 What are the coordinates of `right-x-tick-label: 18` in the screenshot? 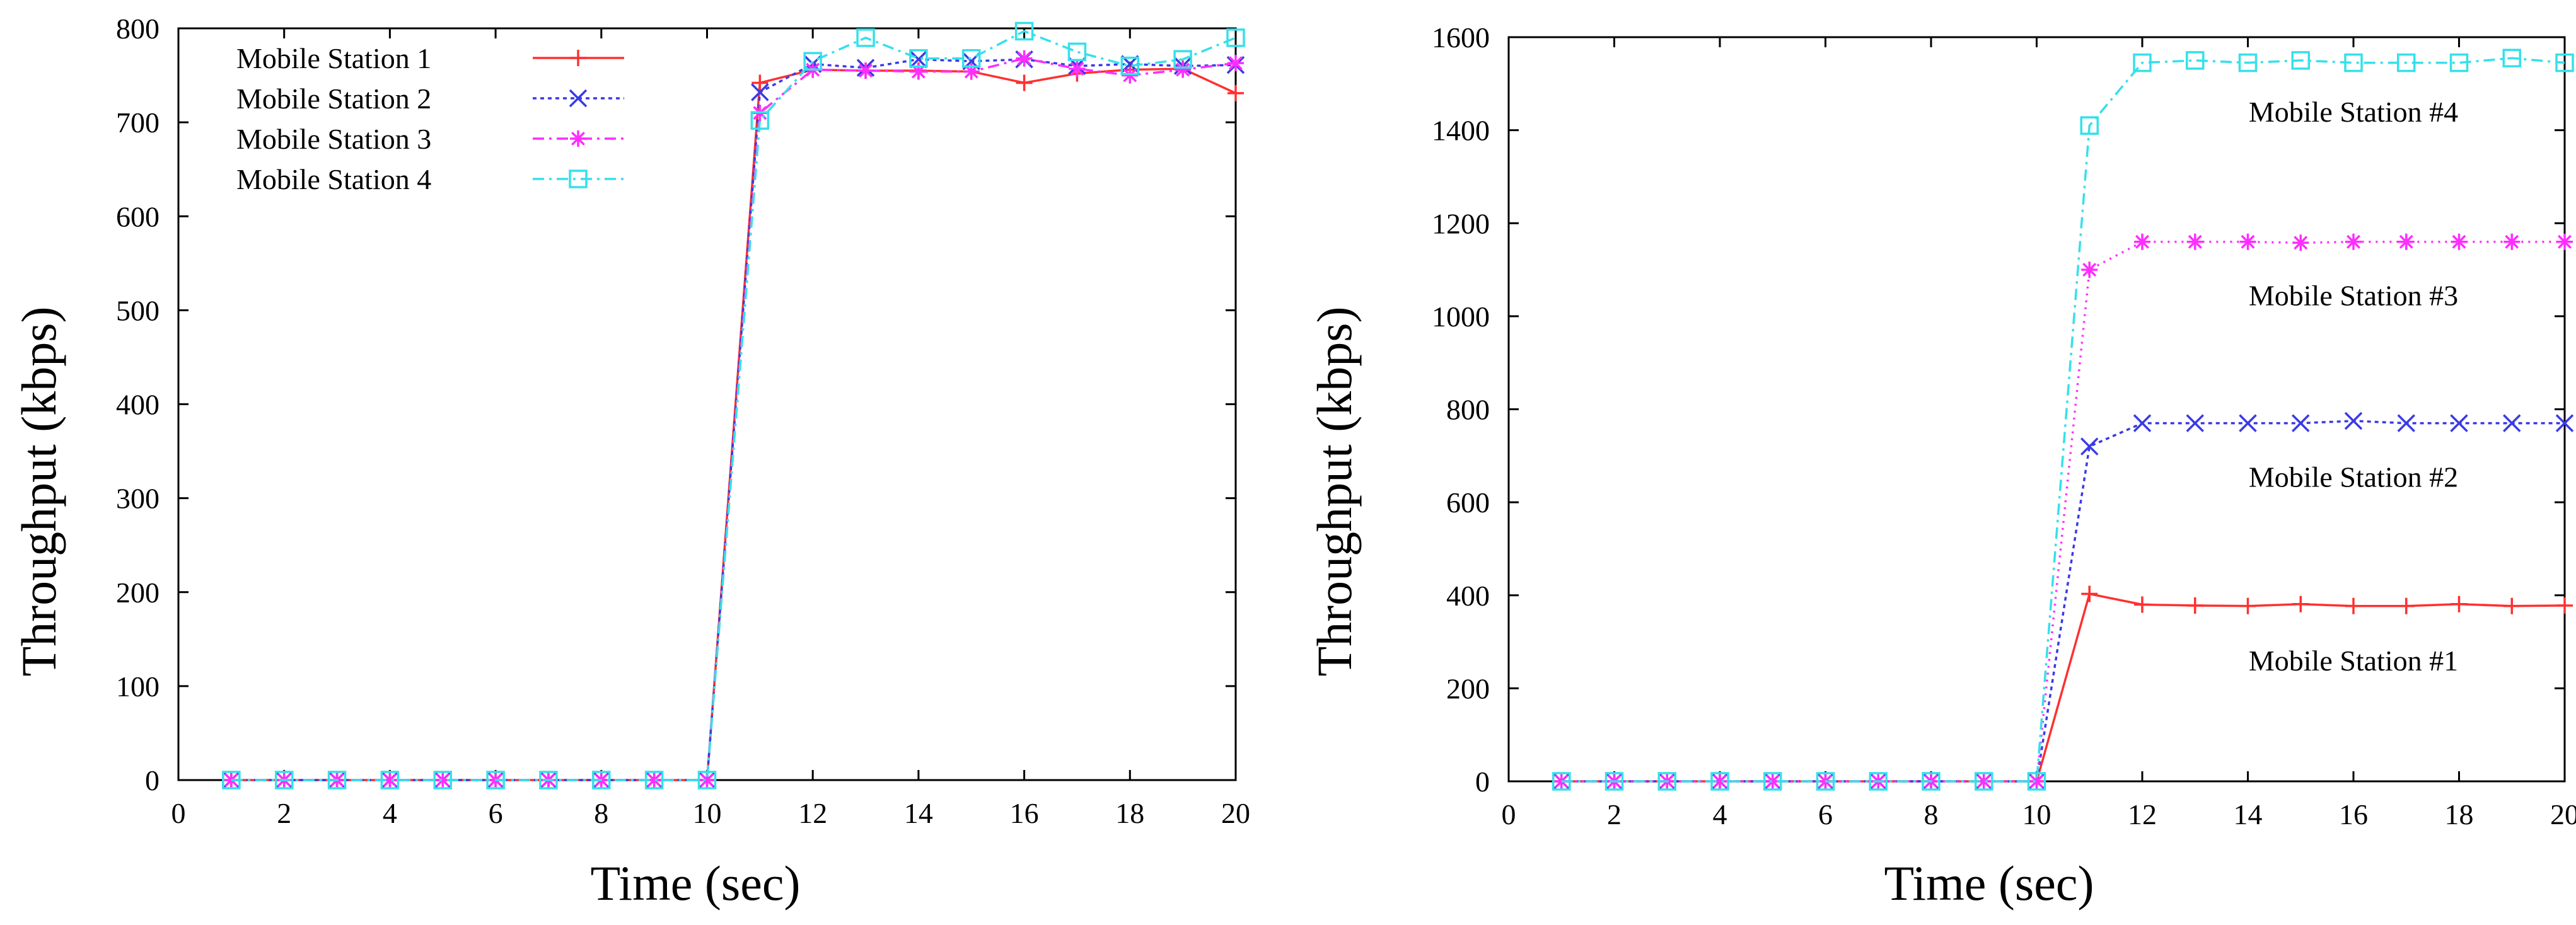 It's located at (2460, 814).